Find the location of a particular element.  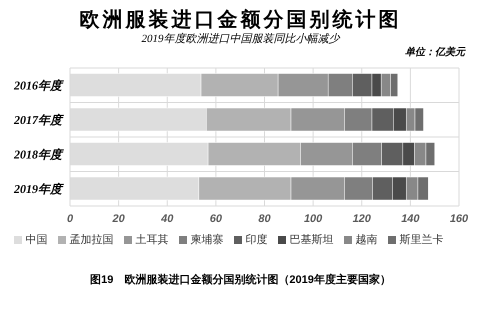

legend-label: 中国 is located at coordinates (37, 240).